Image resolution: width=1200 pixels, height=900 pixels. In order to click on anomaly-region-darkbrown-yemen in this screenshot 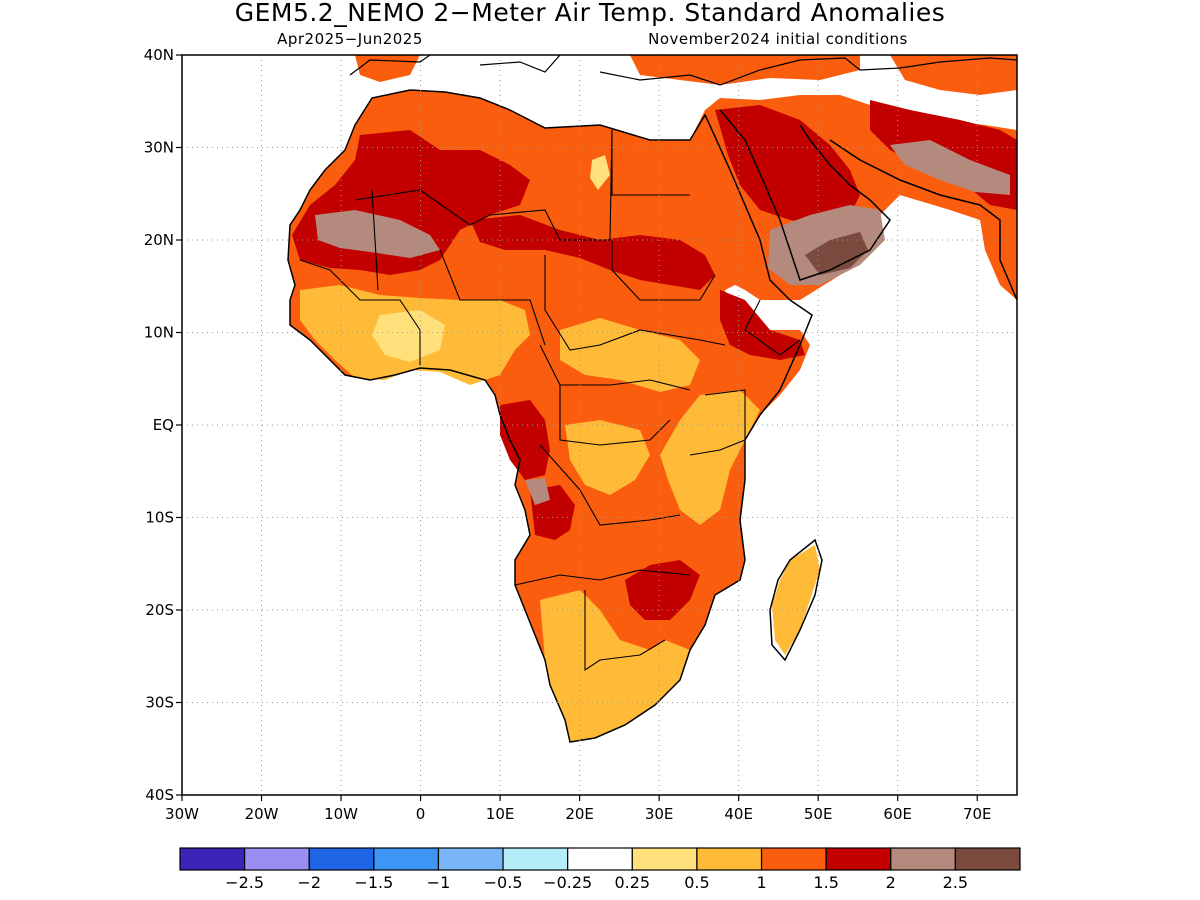, I will do `click(836, 253)`.